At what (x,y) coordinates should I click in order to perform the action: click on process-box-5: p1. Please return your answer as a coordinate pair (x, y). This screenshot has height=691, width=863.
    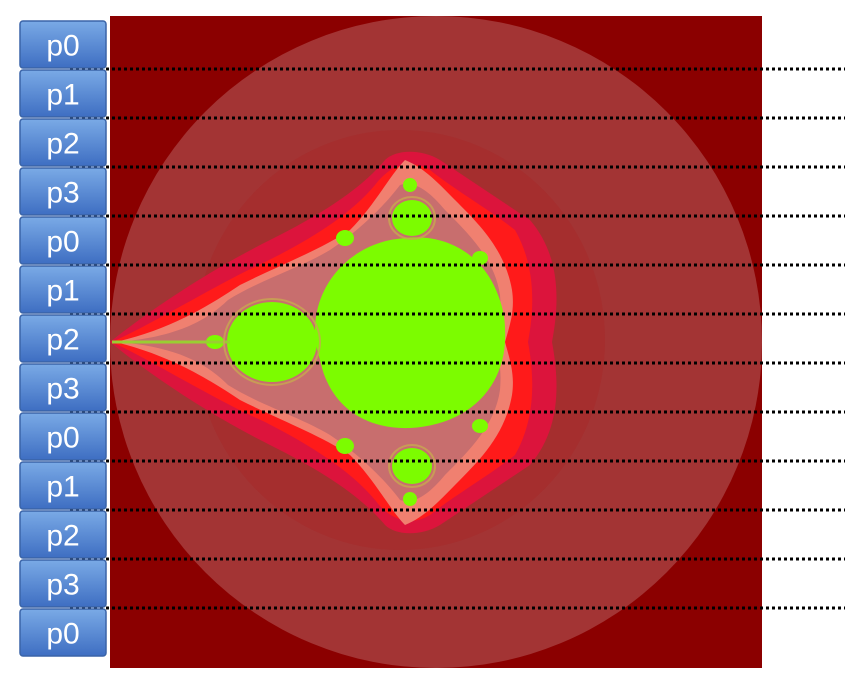
    Looking at the image, I should click on (63, 289).